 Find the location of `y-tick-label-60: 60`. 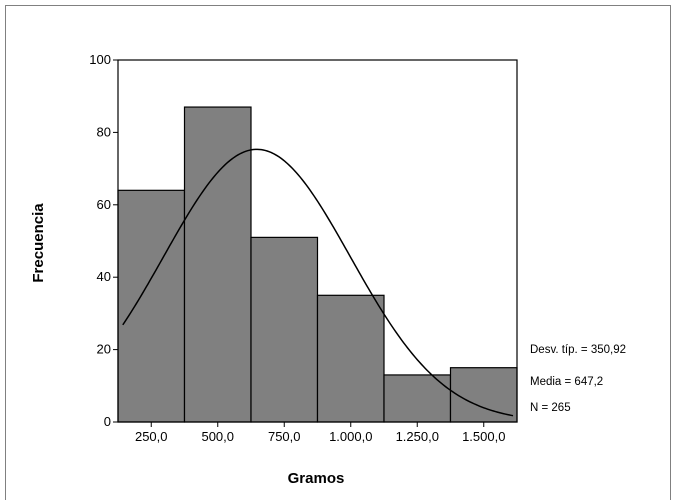

y-tick-label-60: 60 is located at coordinates (104, 204).